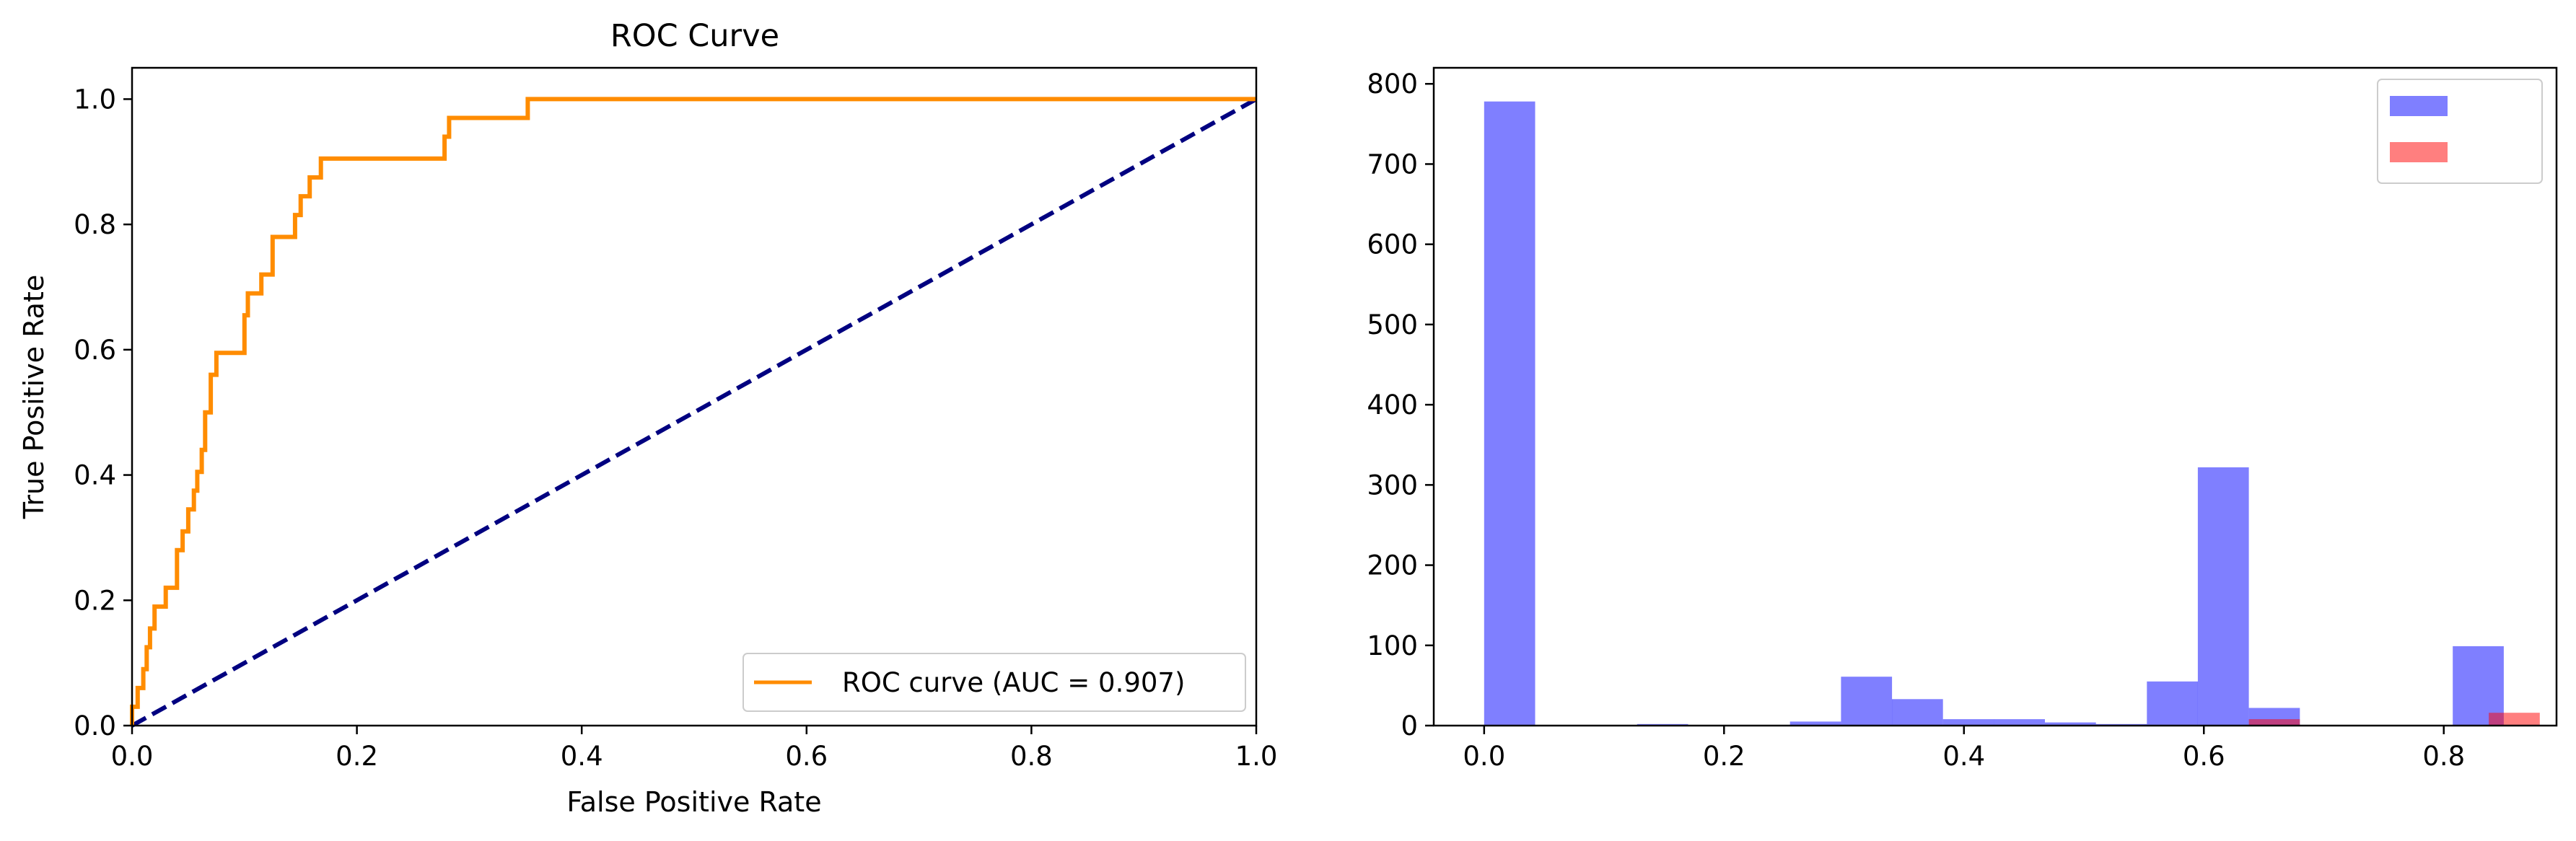 Image resolution: width=2576 pixels, height=841 pixels. What do you see at coordinates (1392, 645) in the screenshot?
I see `hist-ytick-label: 100` at bounding box center [1392, 645].